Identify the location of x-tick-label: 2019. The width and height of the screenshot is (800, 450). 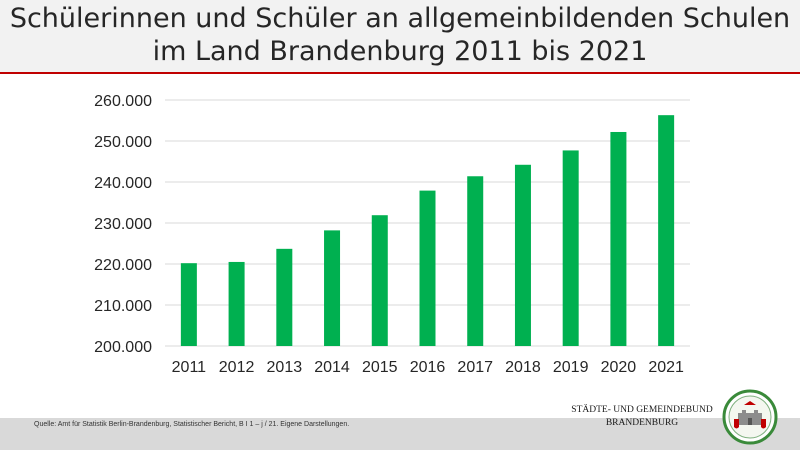
(571, 367).